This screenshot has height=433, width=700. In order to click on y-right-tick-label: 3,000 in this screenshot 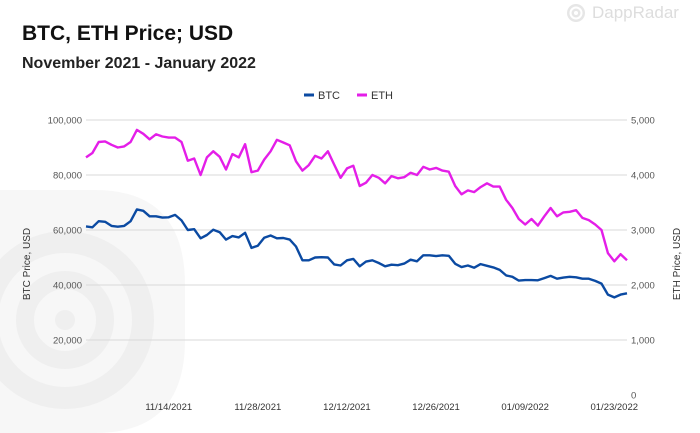, I will do `click(643, 231)`.